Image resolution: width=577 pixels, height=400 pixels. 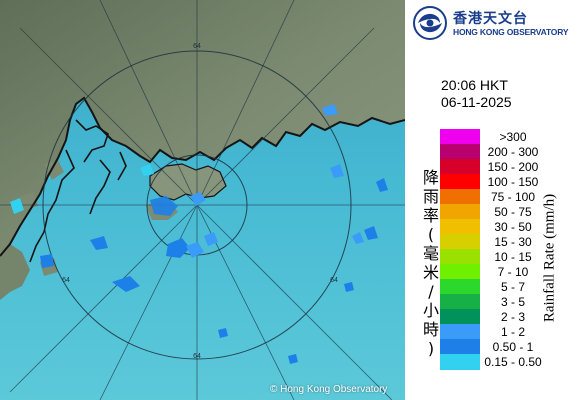 I want to click on hko-name-en: HONG KONG OBSERVATORY, so click(x=511, y=32).